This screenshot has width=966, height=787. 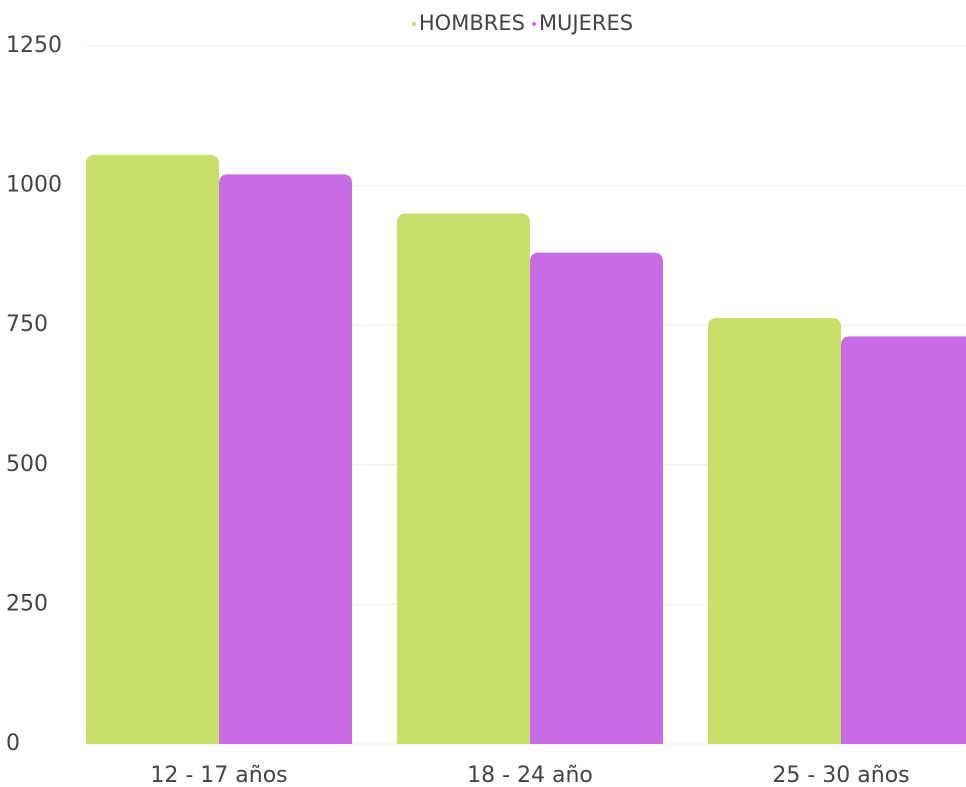 What do you see at coordinates (27, 603) in the screenshot?
I see `y-tick-label: 250` at bounding box center [27, 603].